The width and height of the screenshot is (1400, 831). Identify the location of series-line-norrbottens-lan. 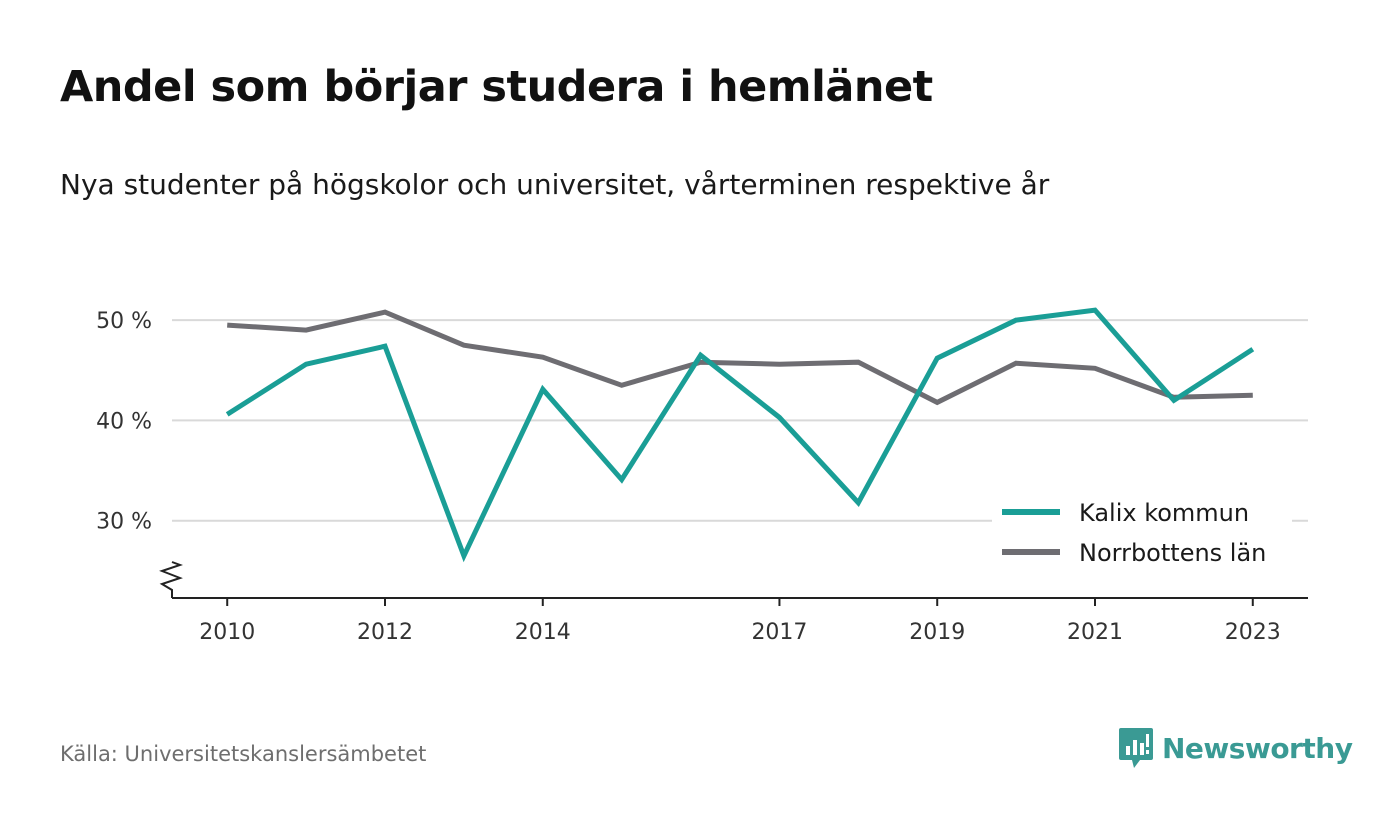
(740, 357).